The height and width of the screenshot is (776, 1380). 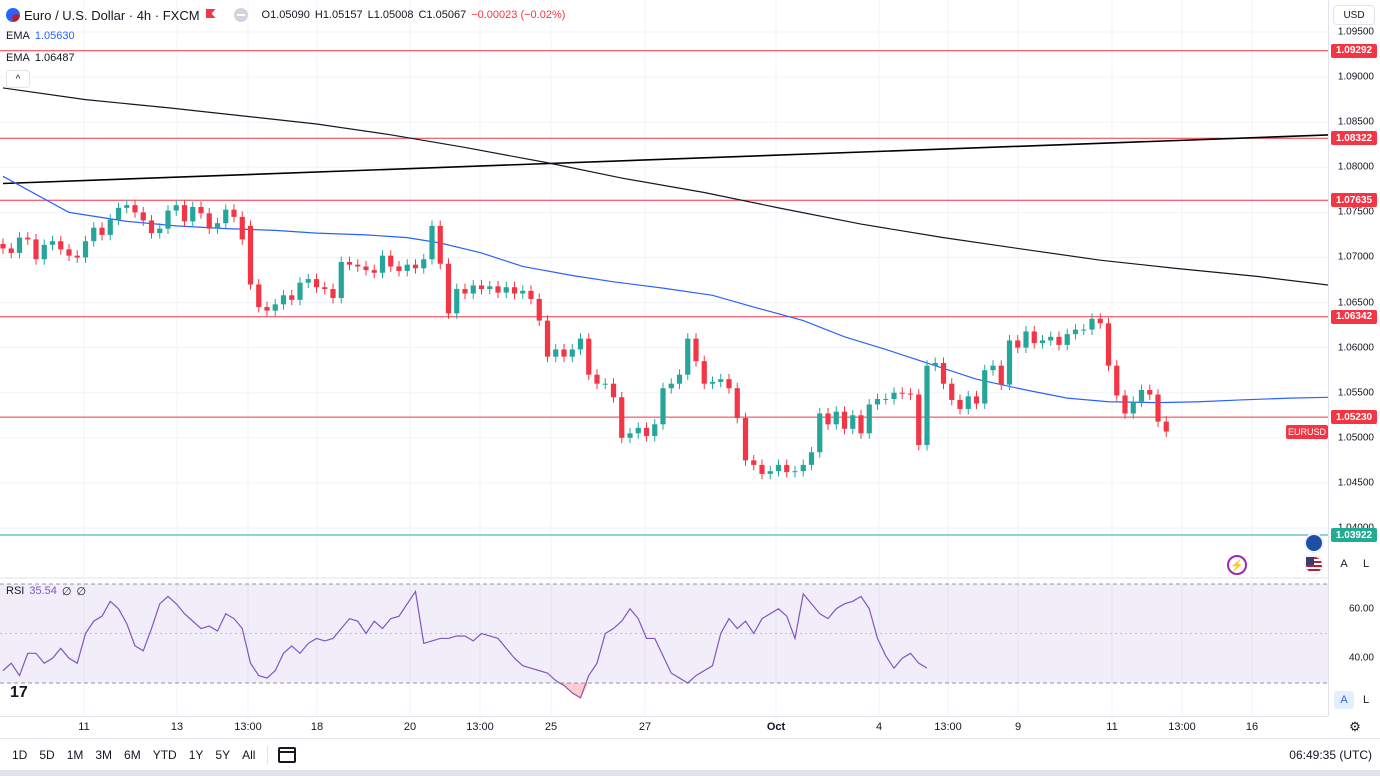 What do you see at coordinates (1354, 535) in the screenshot?
I see `price-level-badge: 1.03922` at bounding box center [1354, 535].